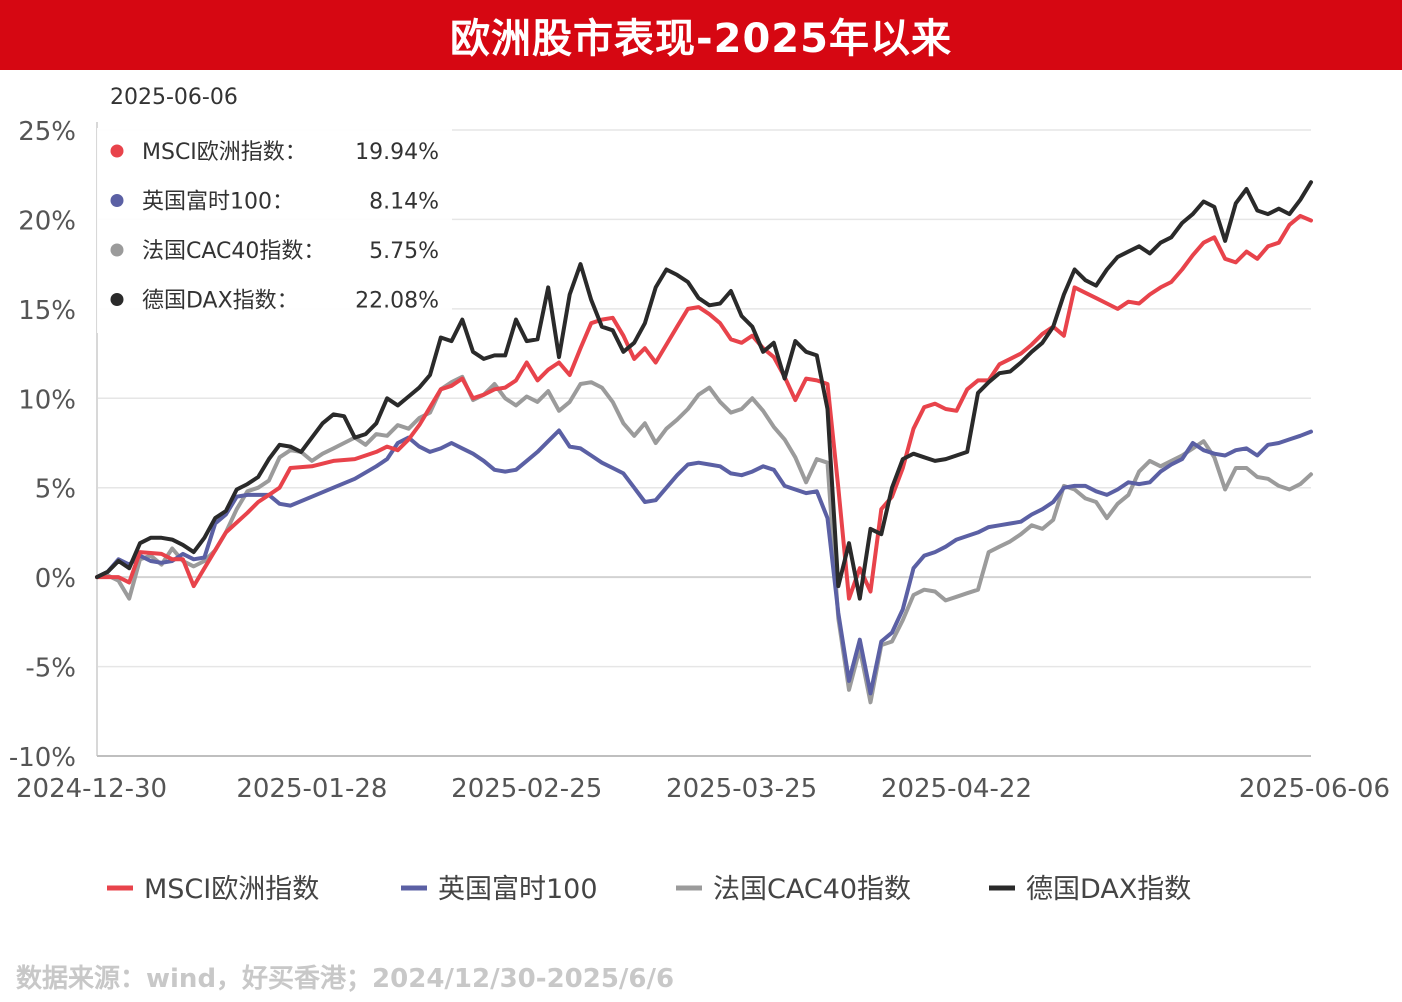 This screenshot has width=1402, height=1002. What do you see at coordinates (47, 132) in the screenshot?
I see `y-tick-label: 25%` at bounding box center [47, 132].